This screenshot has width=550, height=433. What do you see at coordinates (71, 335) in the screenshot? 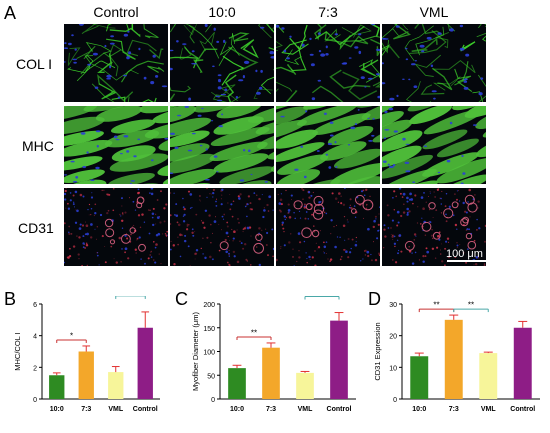
I see `significance-label: *` at bounding box center [71, 335].